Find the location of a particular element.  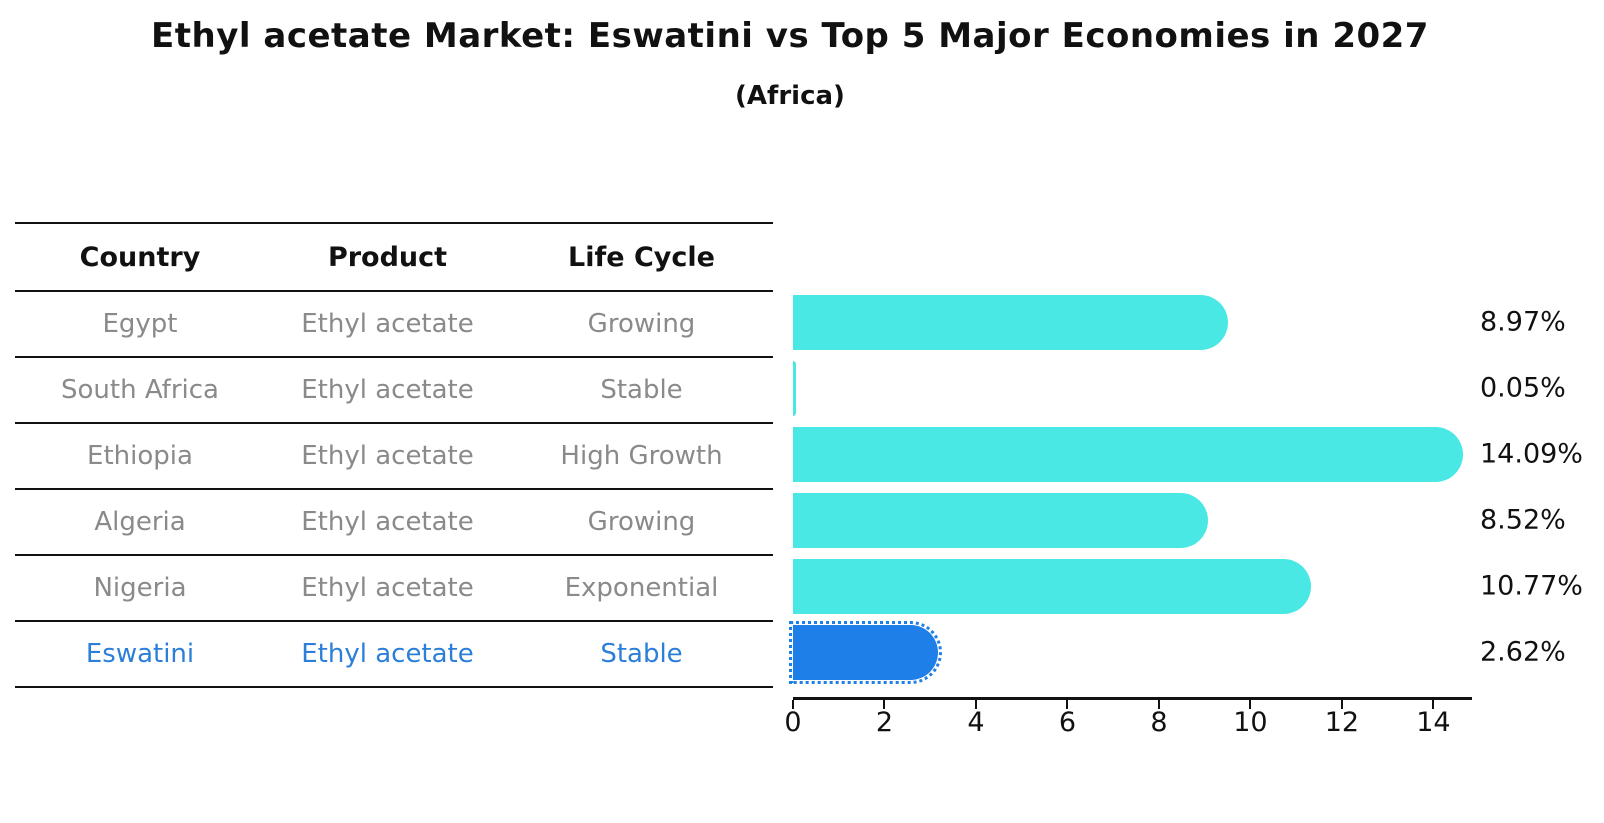

table-row-egypt: Egypt Ethyl acetate Growing is located at coordinates (394, 325).